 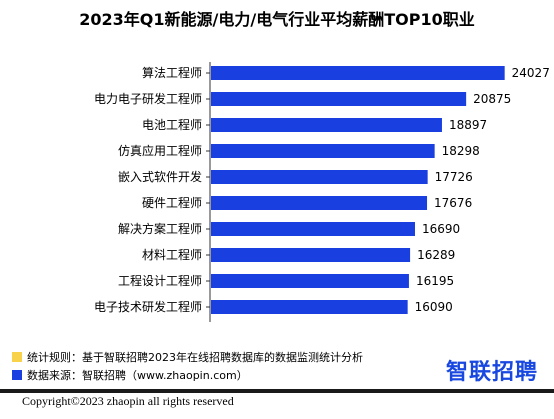 I want to click on category-label: 嵌入式软件开发, so click(x=160, y=176).